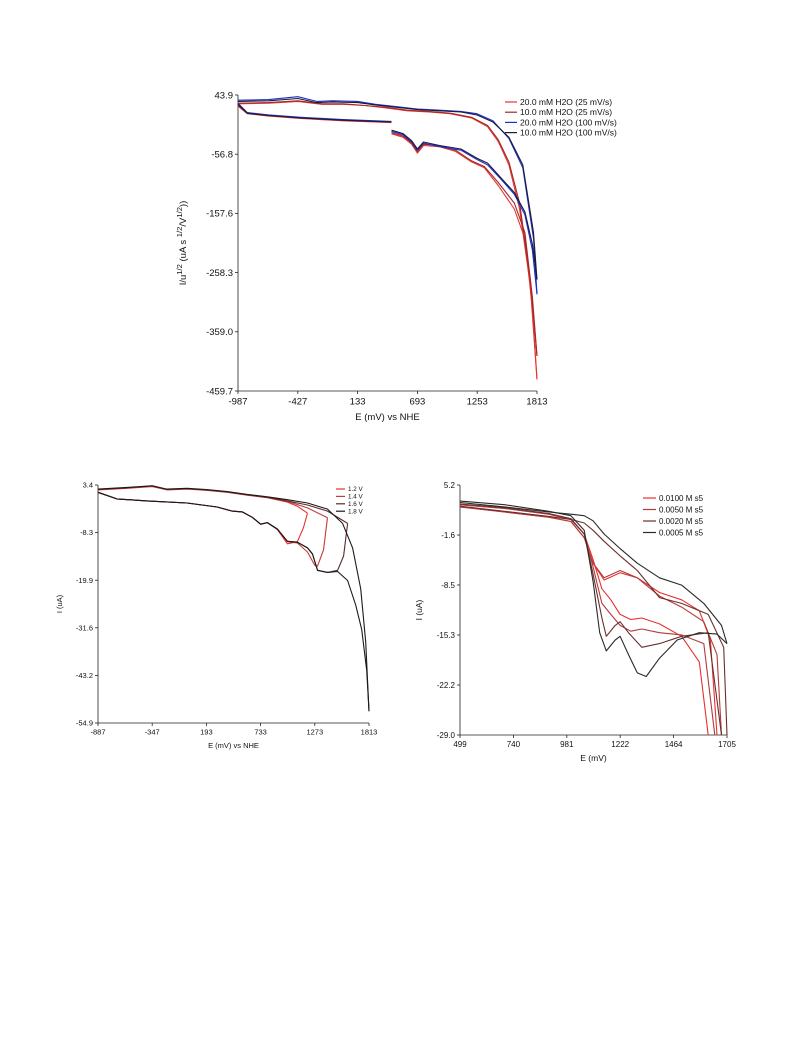 The image size is (793, 1057). I want to click on y-tick-label: -8.5, so click(448, 585).